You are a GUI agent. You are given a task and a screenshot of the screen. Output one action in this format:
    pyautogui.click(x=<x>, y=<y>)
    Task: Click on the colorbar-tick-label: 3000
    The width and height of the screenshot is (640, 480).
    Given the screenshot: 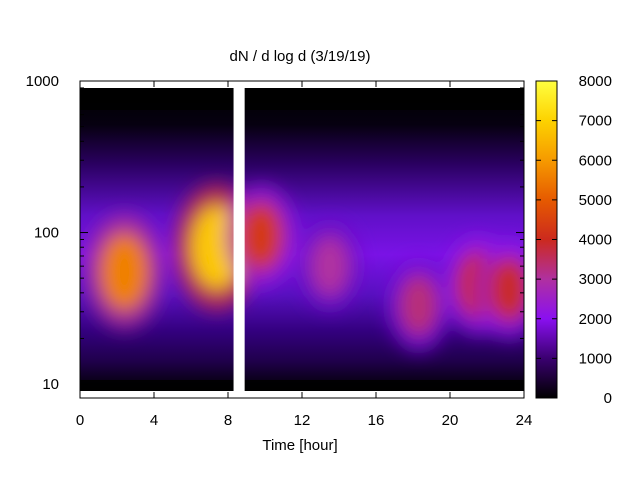 What is the action you would take?
    pyautogui.click(x=595, y=279)
    